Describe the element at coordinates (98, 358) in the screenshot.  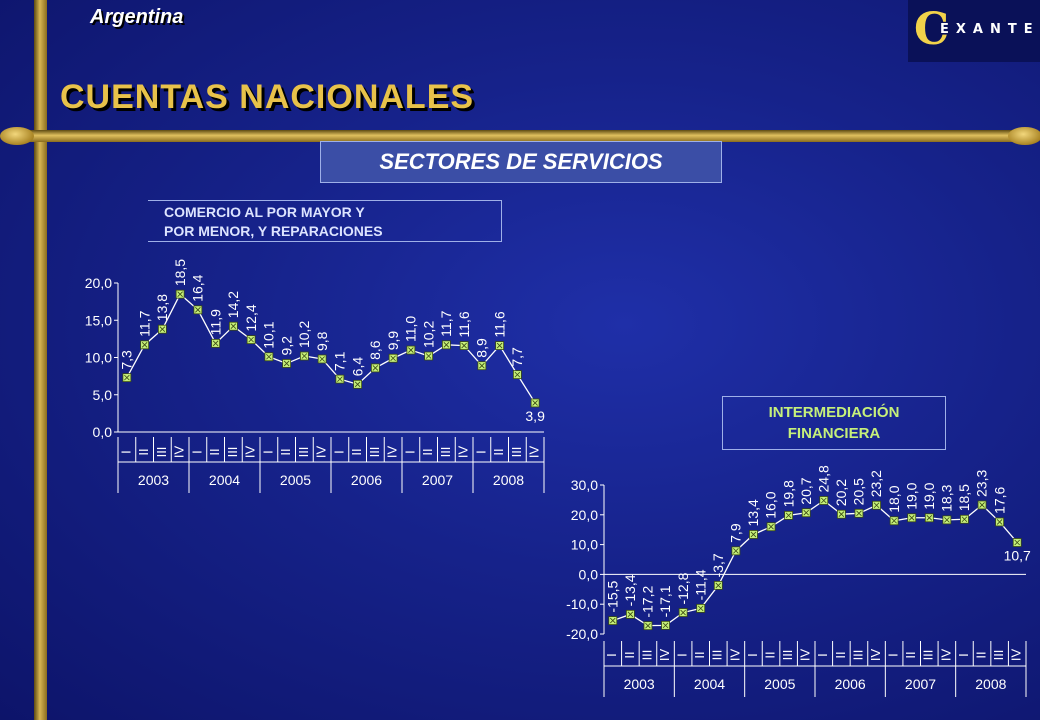
I see `commerce-y-tick-label: 10,0` at that location.